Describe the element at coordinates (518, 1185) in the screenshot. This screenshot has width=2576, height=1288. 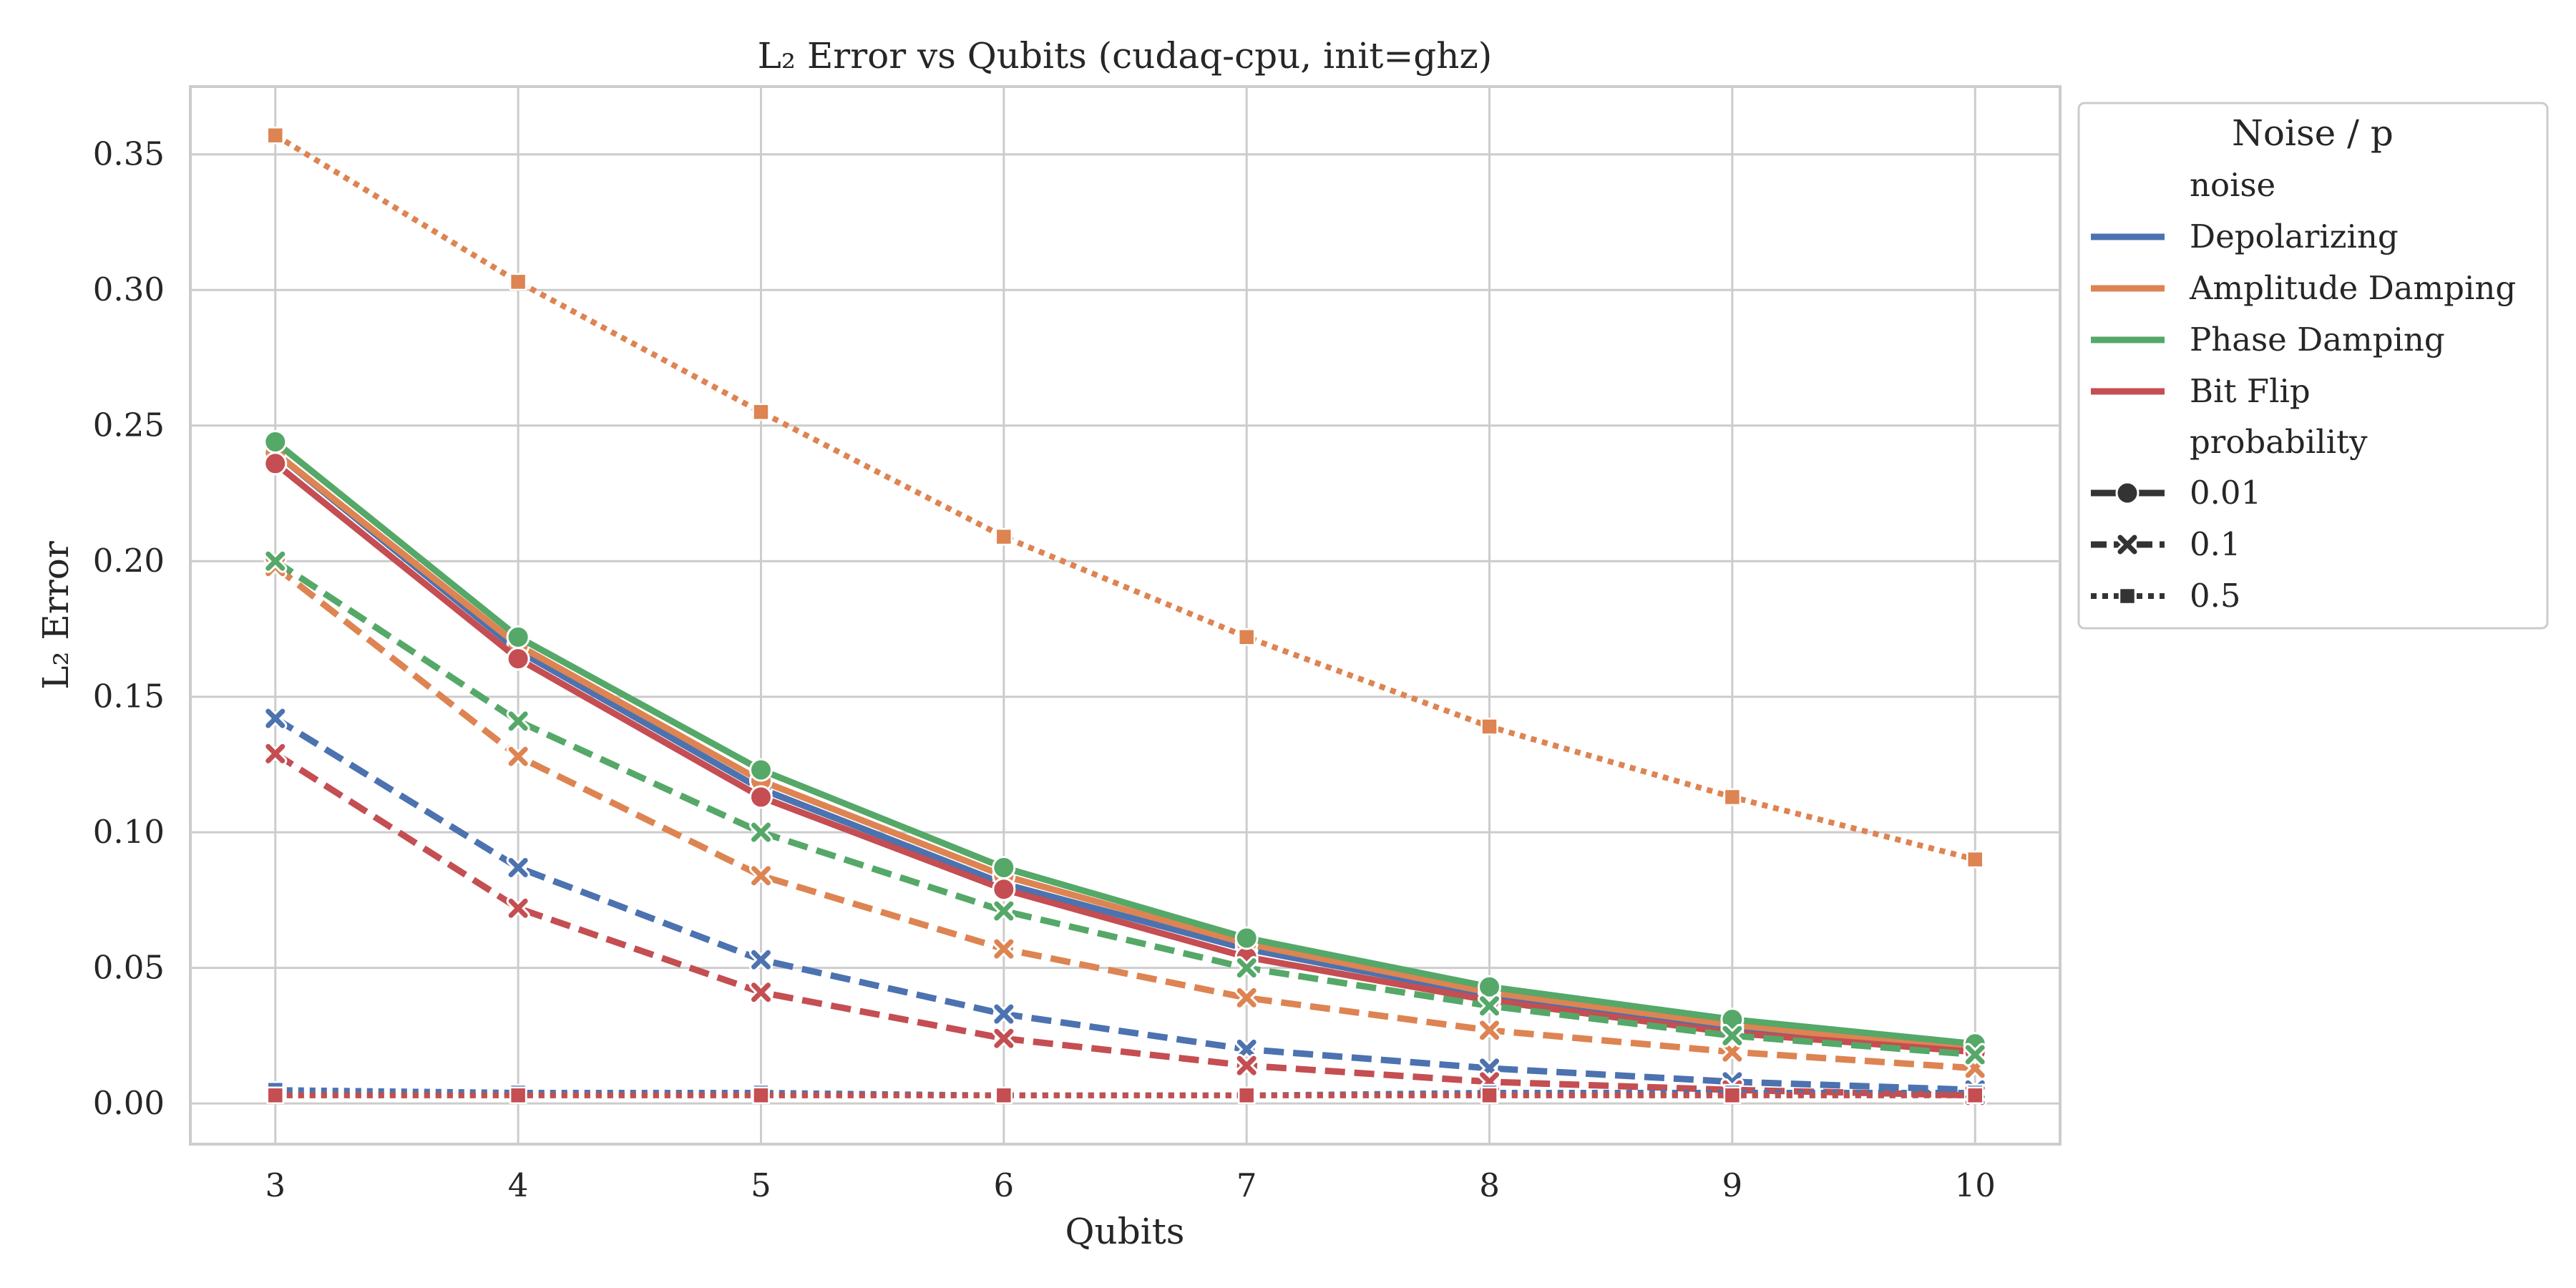
I see `x-tick-label: 4` at that location.